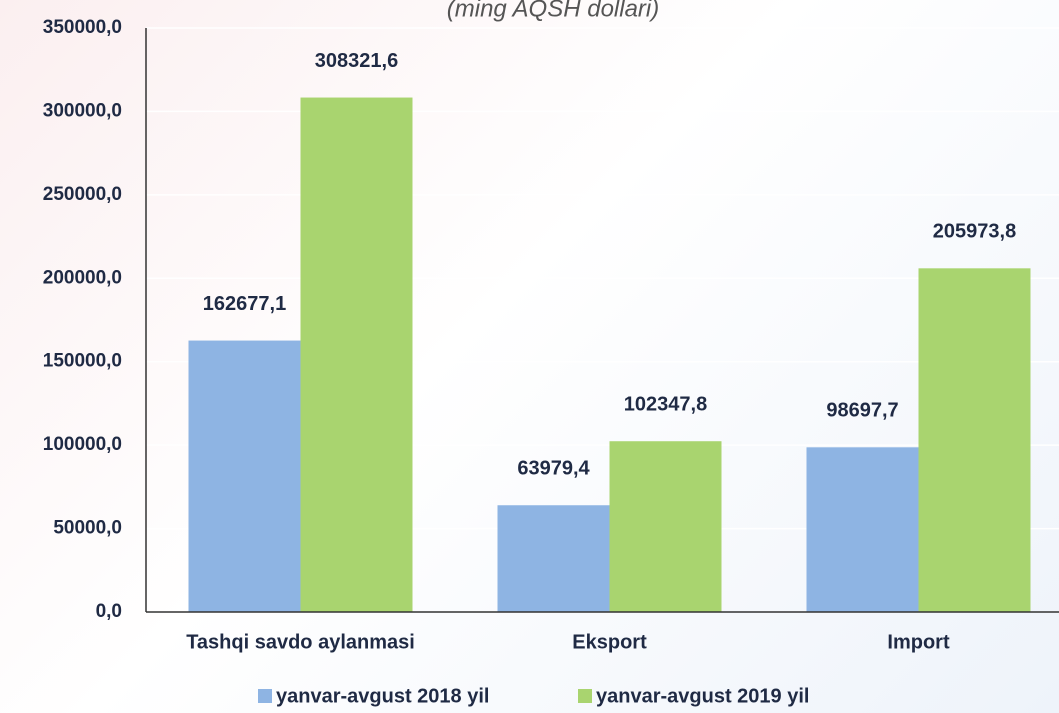 This screenshot has width=1059, height=713. I want to click on y-tick-label: 100000,0, so click(82, 444).